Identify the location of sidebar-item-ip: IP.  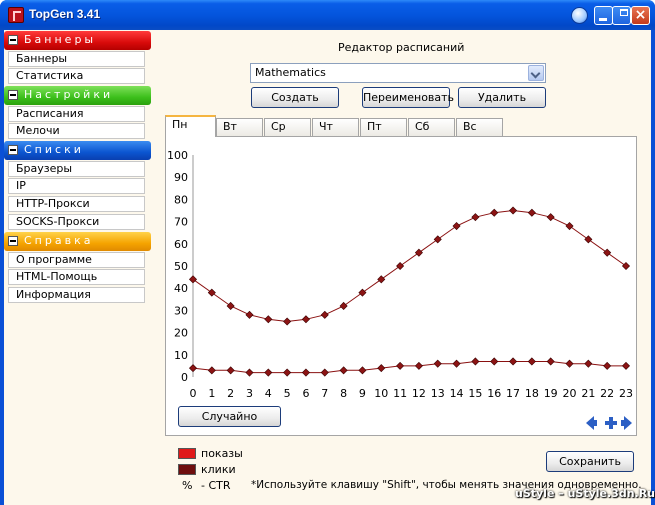
(76, 186).